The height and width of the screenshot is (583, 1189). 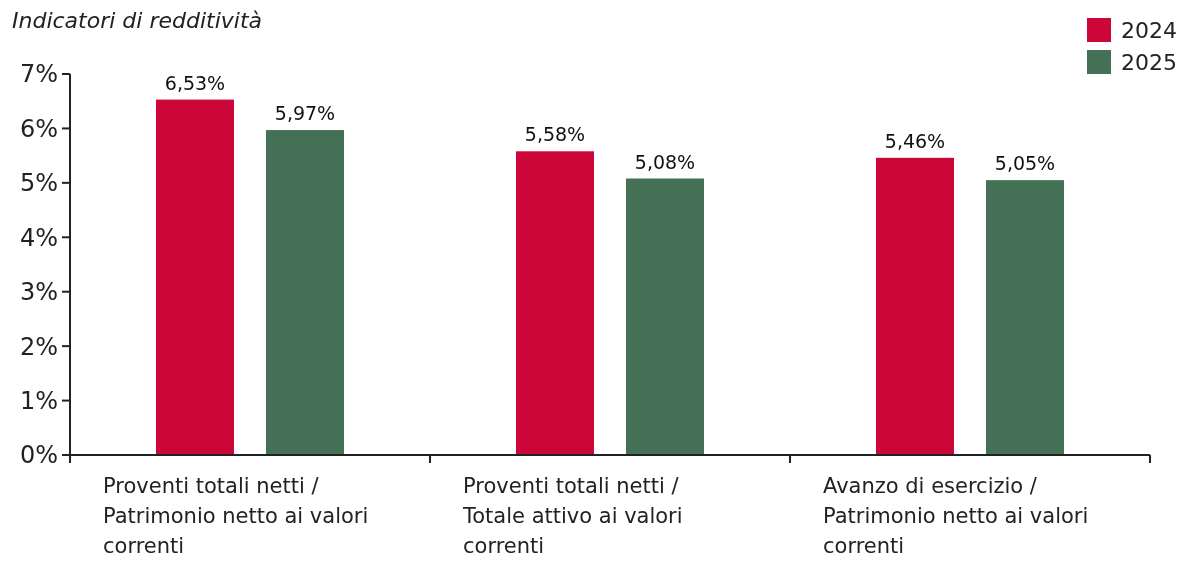 I want to click on data-label: 5,08%, so click(x=665, y=161).